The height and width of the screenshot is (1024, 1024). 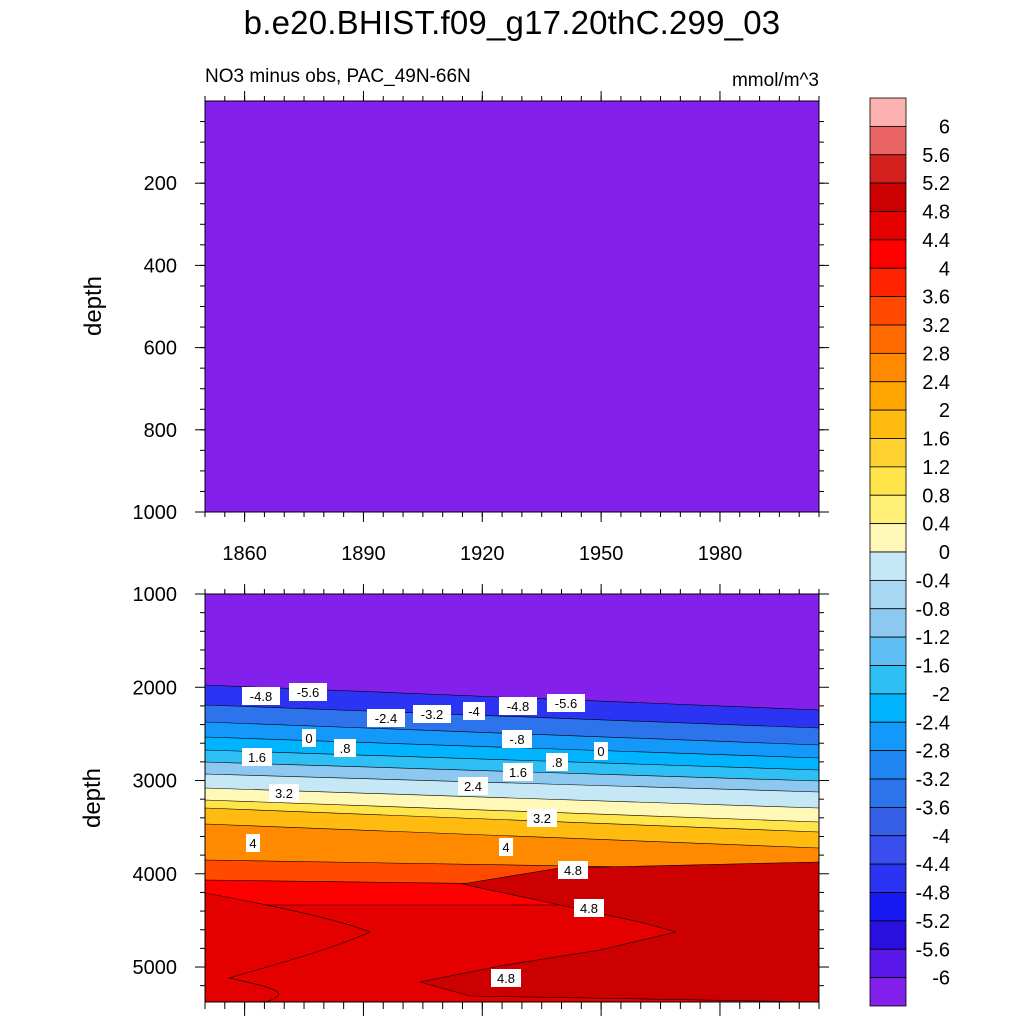 I want to click on top-ytick-label: 400, so click(x=160, y=266).